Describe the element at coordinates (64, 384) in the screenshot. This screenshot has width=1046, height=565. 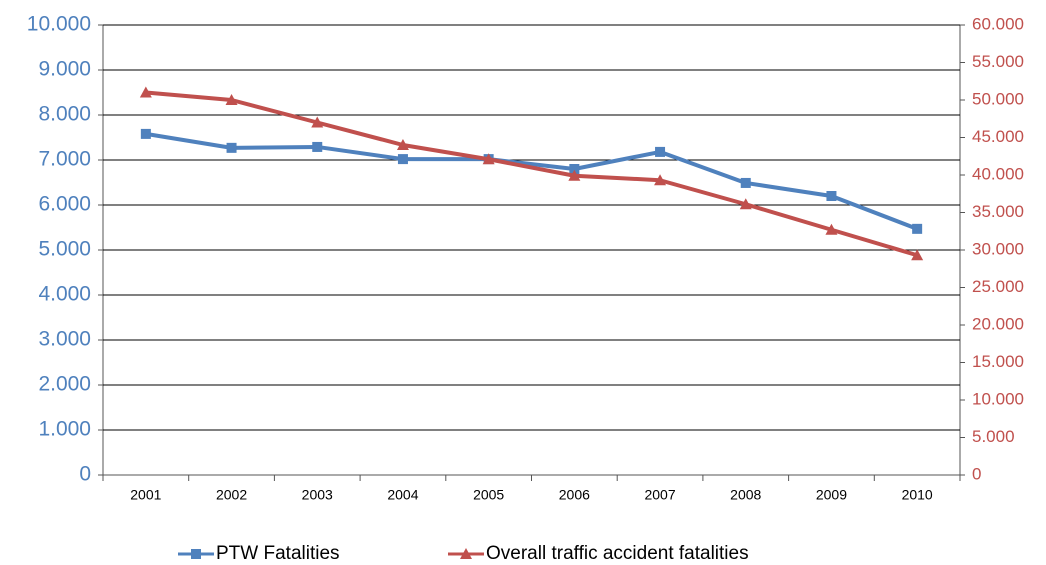
I see `y-tick-label: 2.000` at that location.